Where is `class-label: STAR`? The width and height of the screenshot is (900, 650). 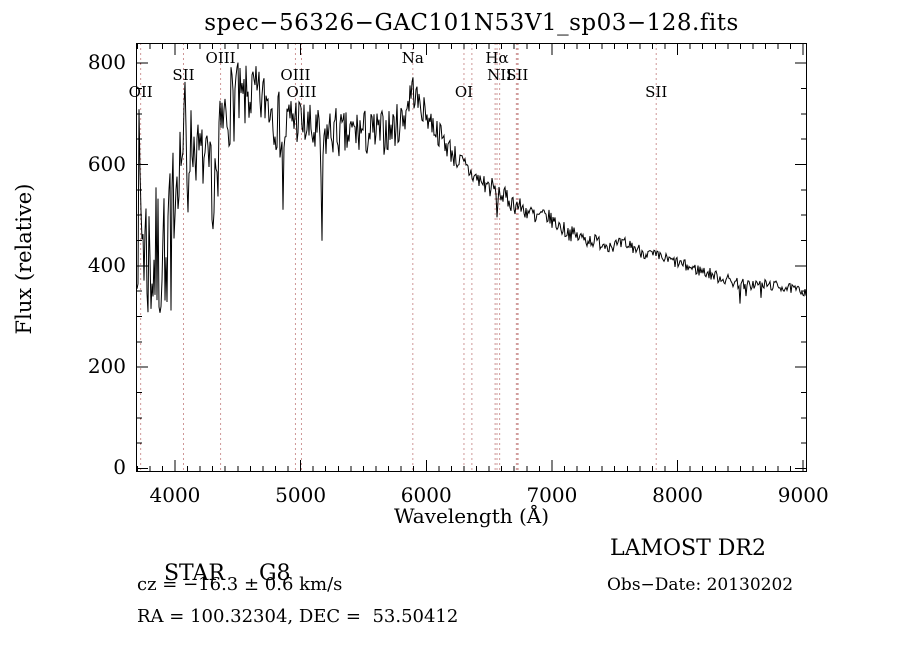
class-label: STAR is located at coordinates (194, 573).